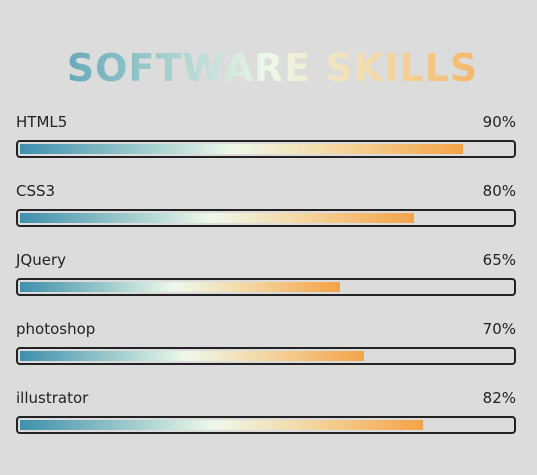 The width and height of the screenshot is (537, 475). Describe the element at coordinates (52, 398) in the screenshot. I see `skill-name: illustrator` at that location.